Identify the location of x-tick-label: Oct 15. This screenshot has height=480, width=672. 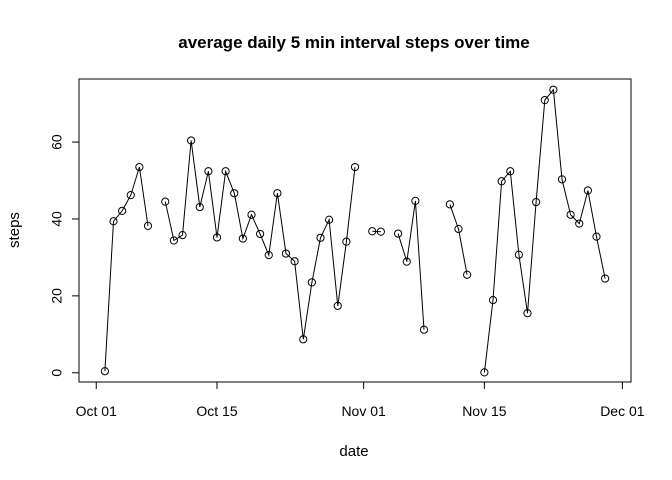
(216, 411).